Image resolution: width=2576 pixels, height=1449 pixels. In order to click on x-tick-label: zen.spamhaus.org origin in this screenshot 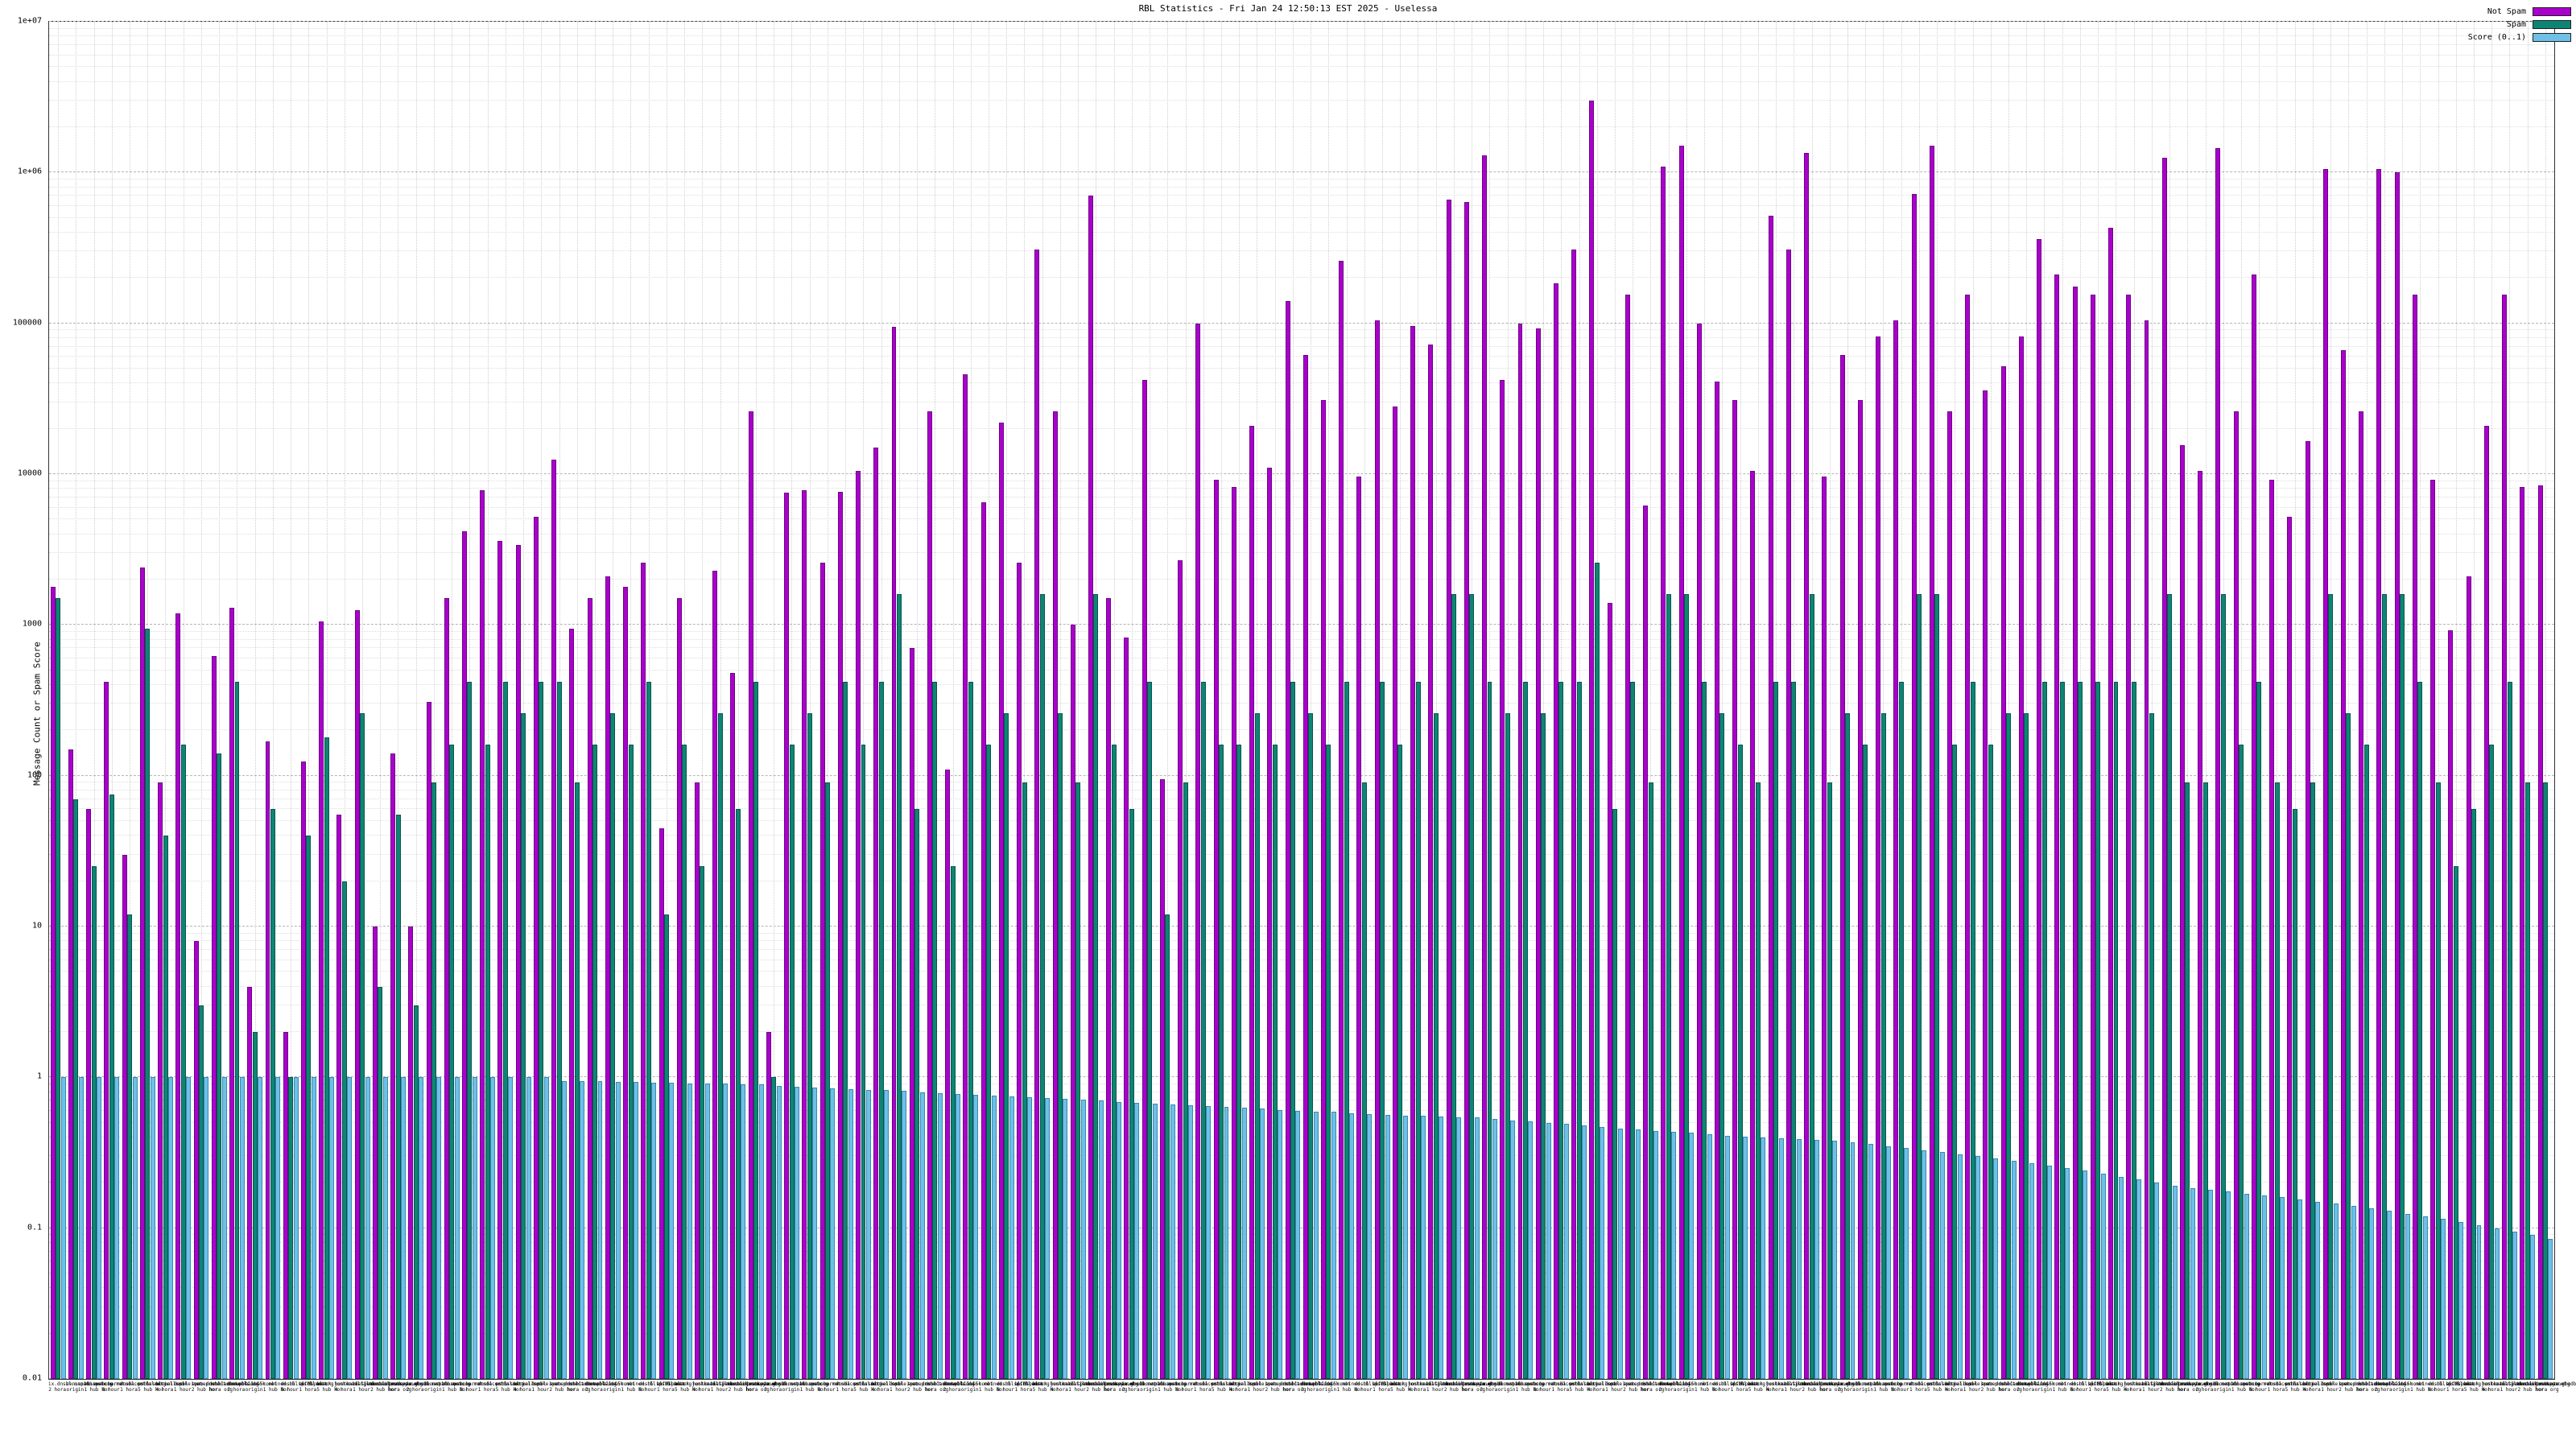, I will do `click(1879, 1387)`.